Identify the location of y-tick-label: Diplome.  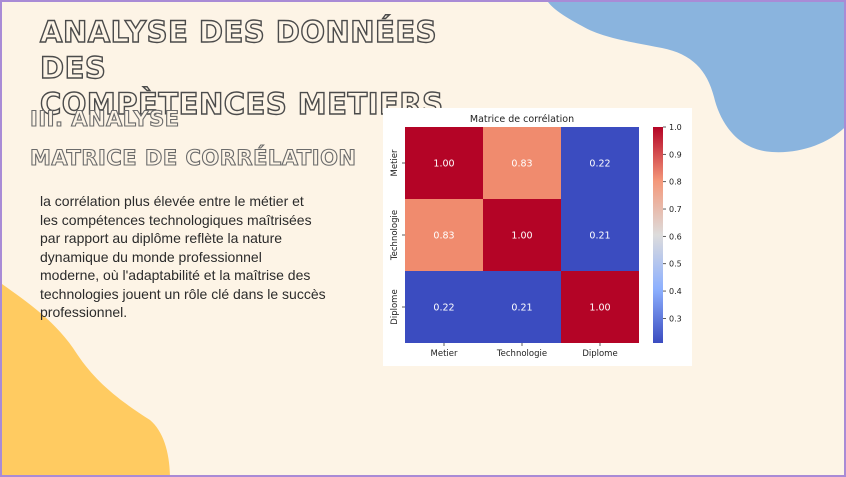
(395, 306).